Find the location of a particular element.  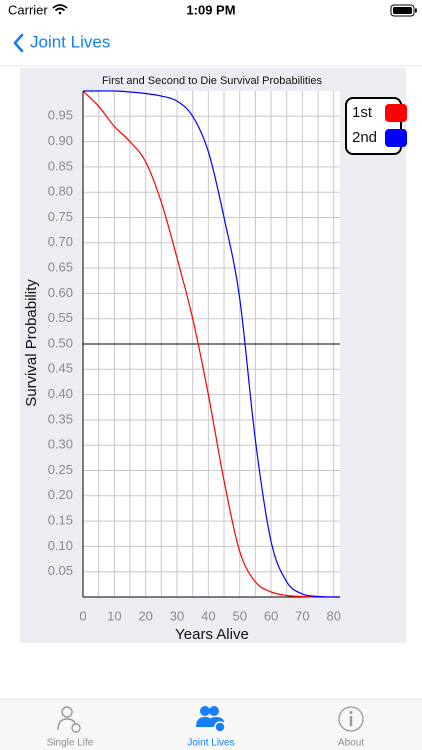

x-tick-label: 80 is located at coordinates (333, 615).